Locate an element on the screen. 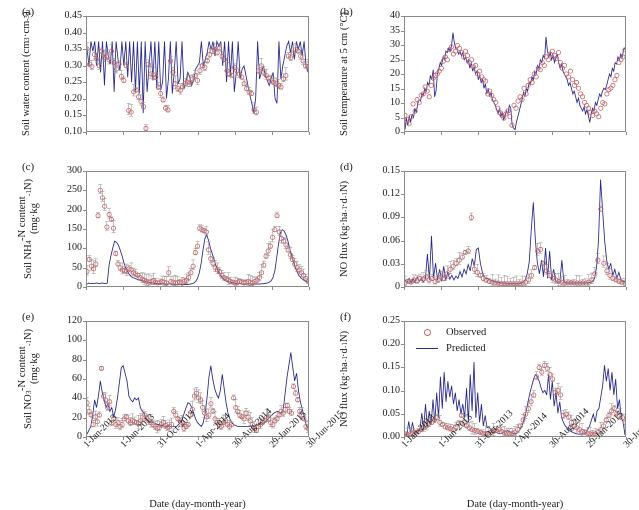 The width and height of the screenshot is (639, 510). y-tick-label: 0.15 is located at coordinates (391, 367).